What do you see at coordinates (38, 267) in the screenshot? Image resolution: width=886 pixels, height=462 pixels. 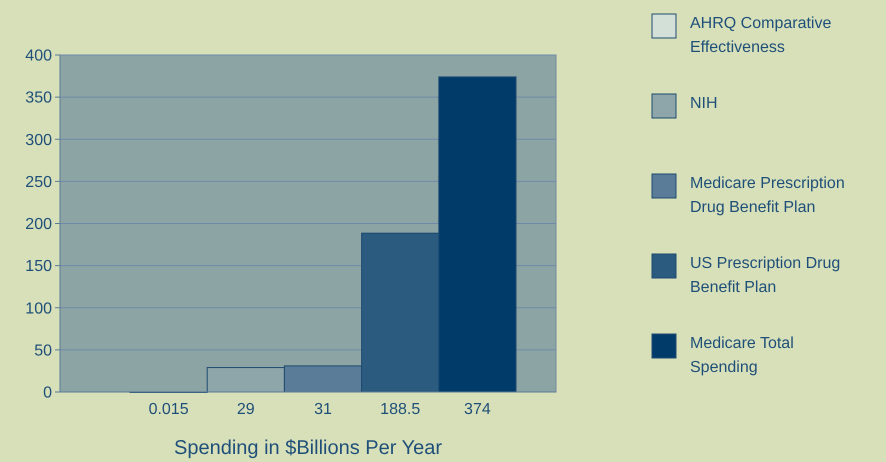 I see `y-tick-label: 150` at bounding box center [38, 267].